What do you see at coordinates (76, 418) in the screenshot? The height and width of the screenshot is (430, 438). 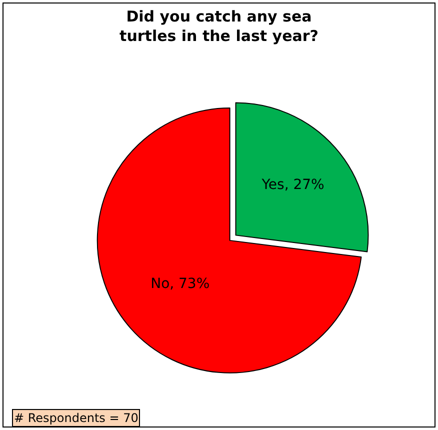 I see `text: # Respondents = 70` at bounding box center [76, 418].